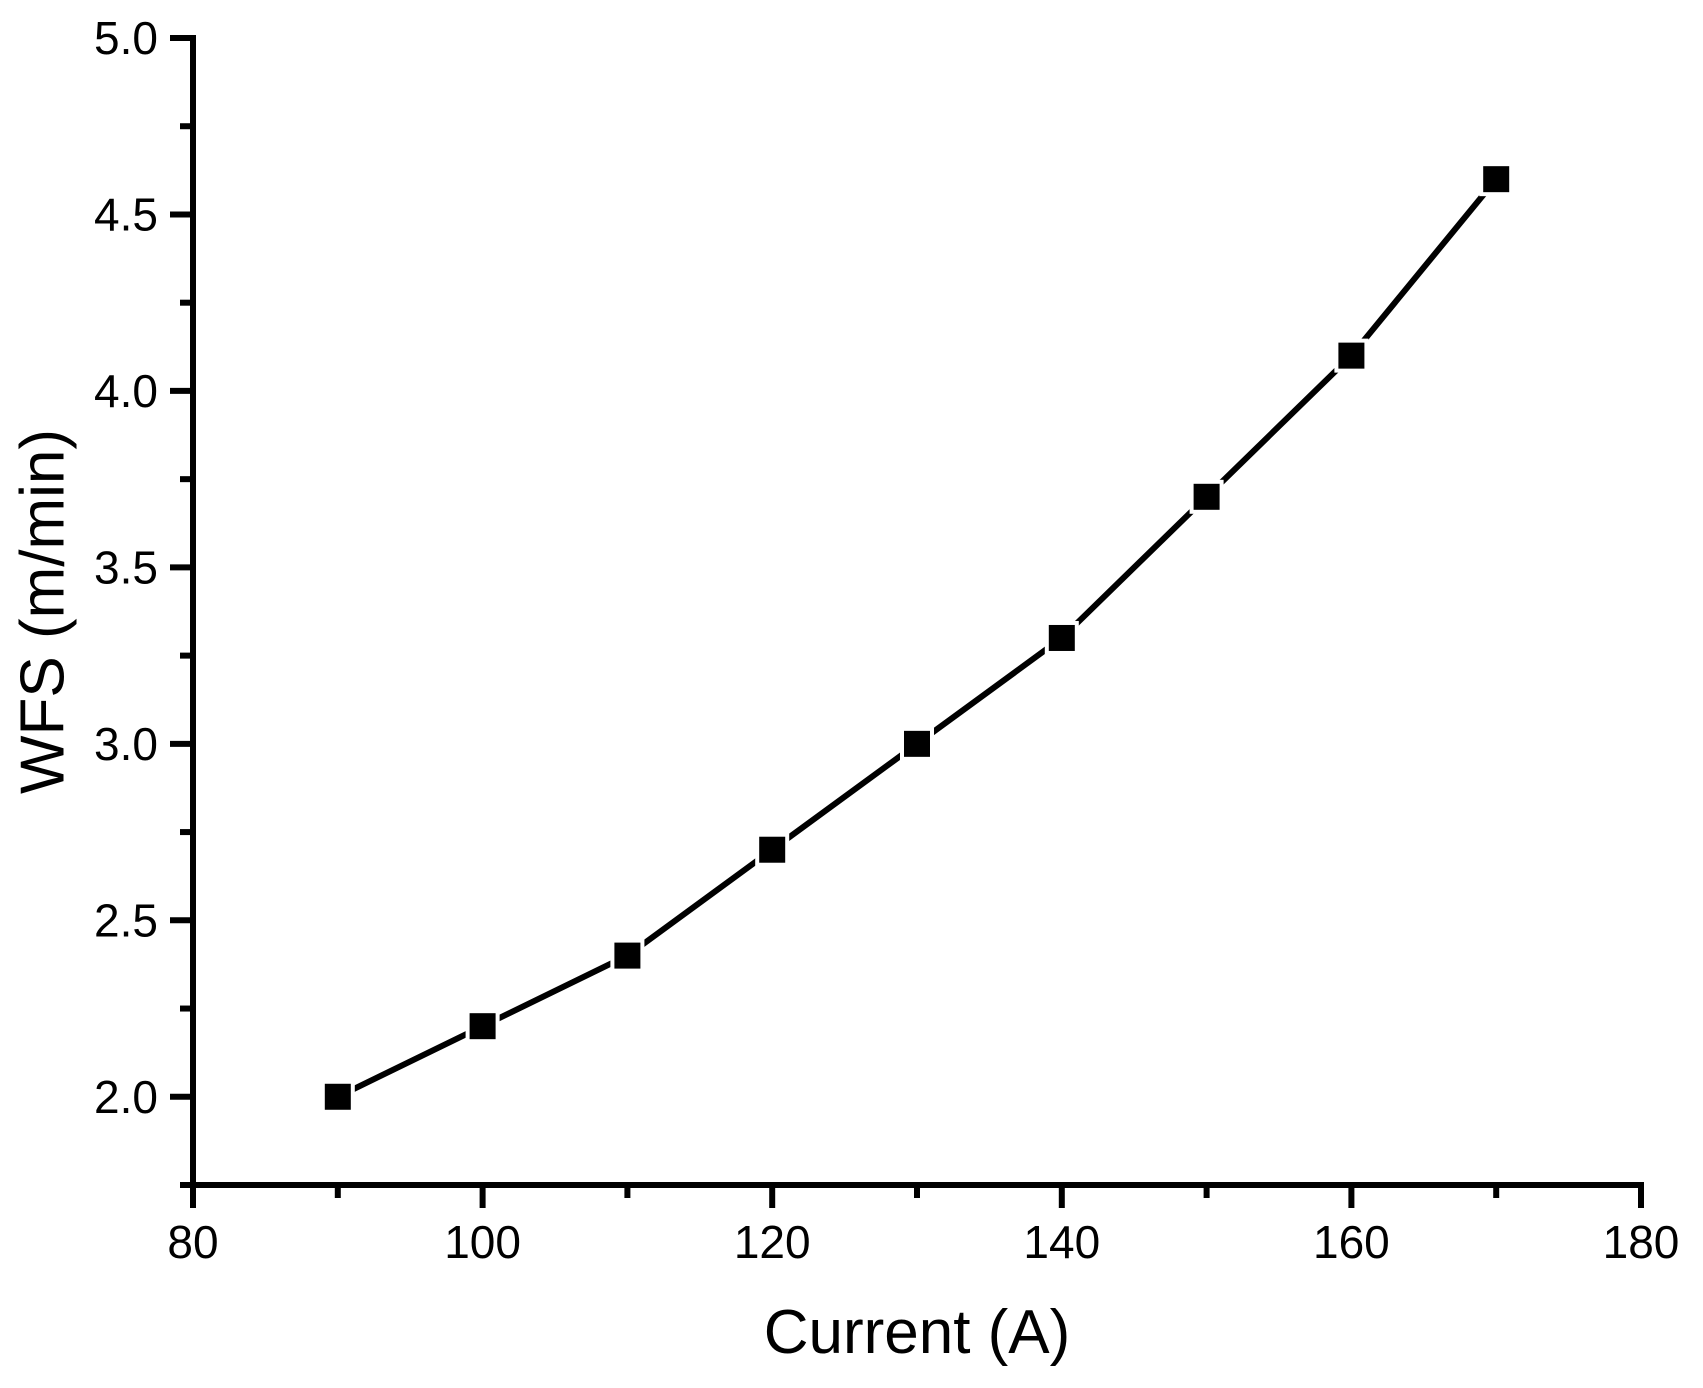 This screenshot has width=1703, height=1388. Describe the element at coordinates (1641, 1242) in the screenshot. I see `x-axis-tick-label: 180` at that location.